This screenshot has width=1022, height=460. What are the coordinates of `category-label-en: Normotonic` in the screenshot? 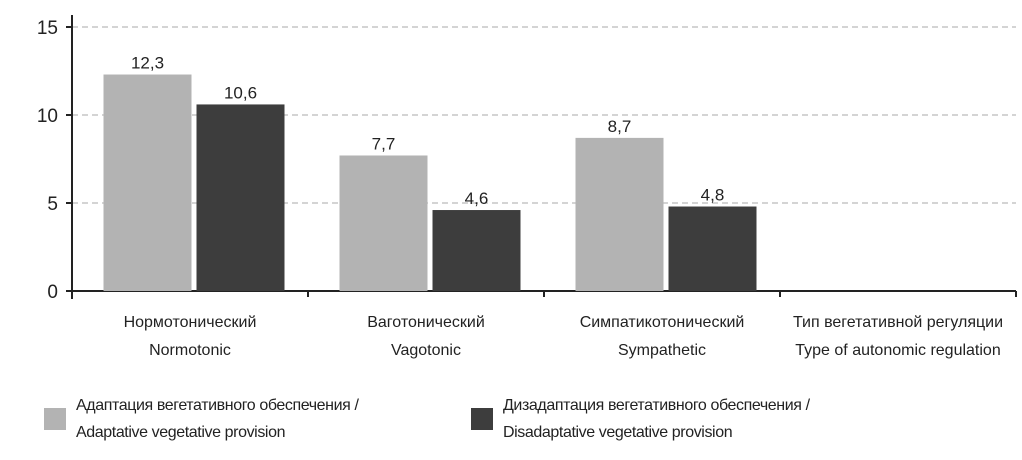 It's located at (190, 350).